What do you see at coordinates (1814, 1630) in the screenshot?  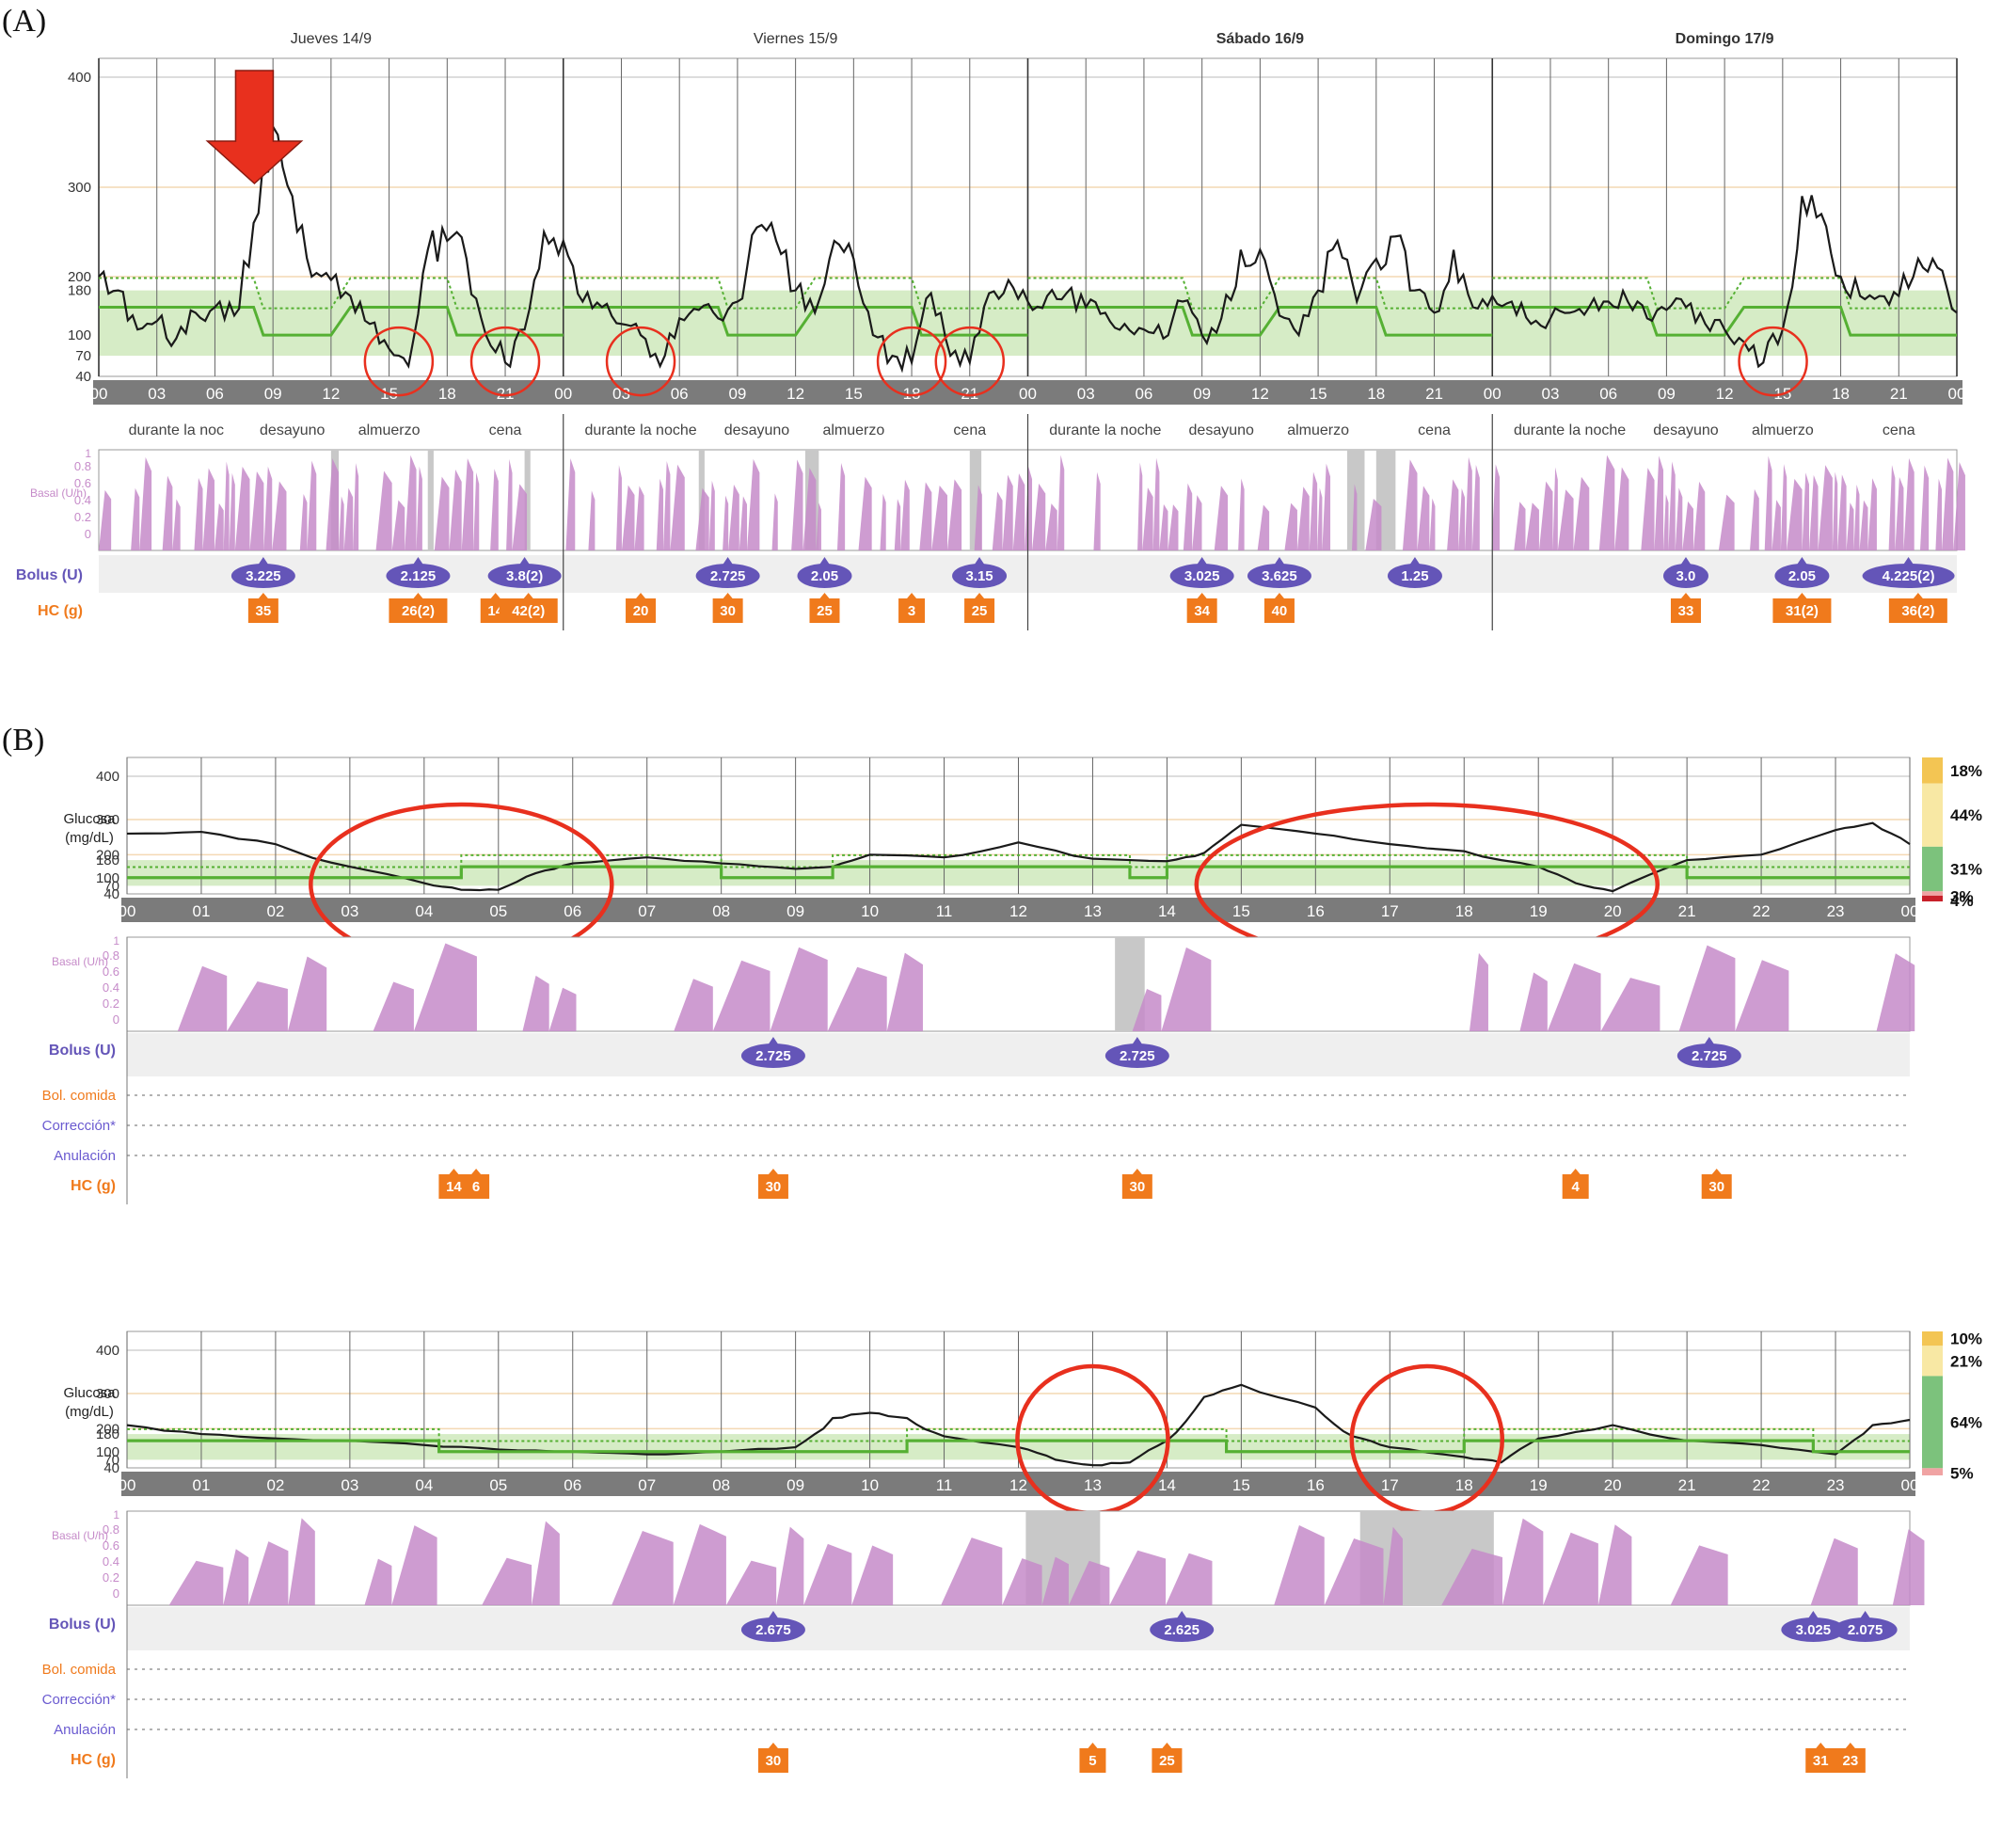 I see `bolus-marker-label: 3.025` at bounding box center [1814, 1630].